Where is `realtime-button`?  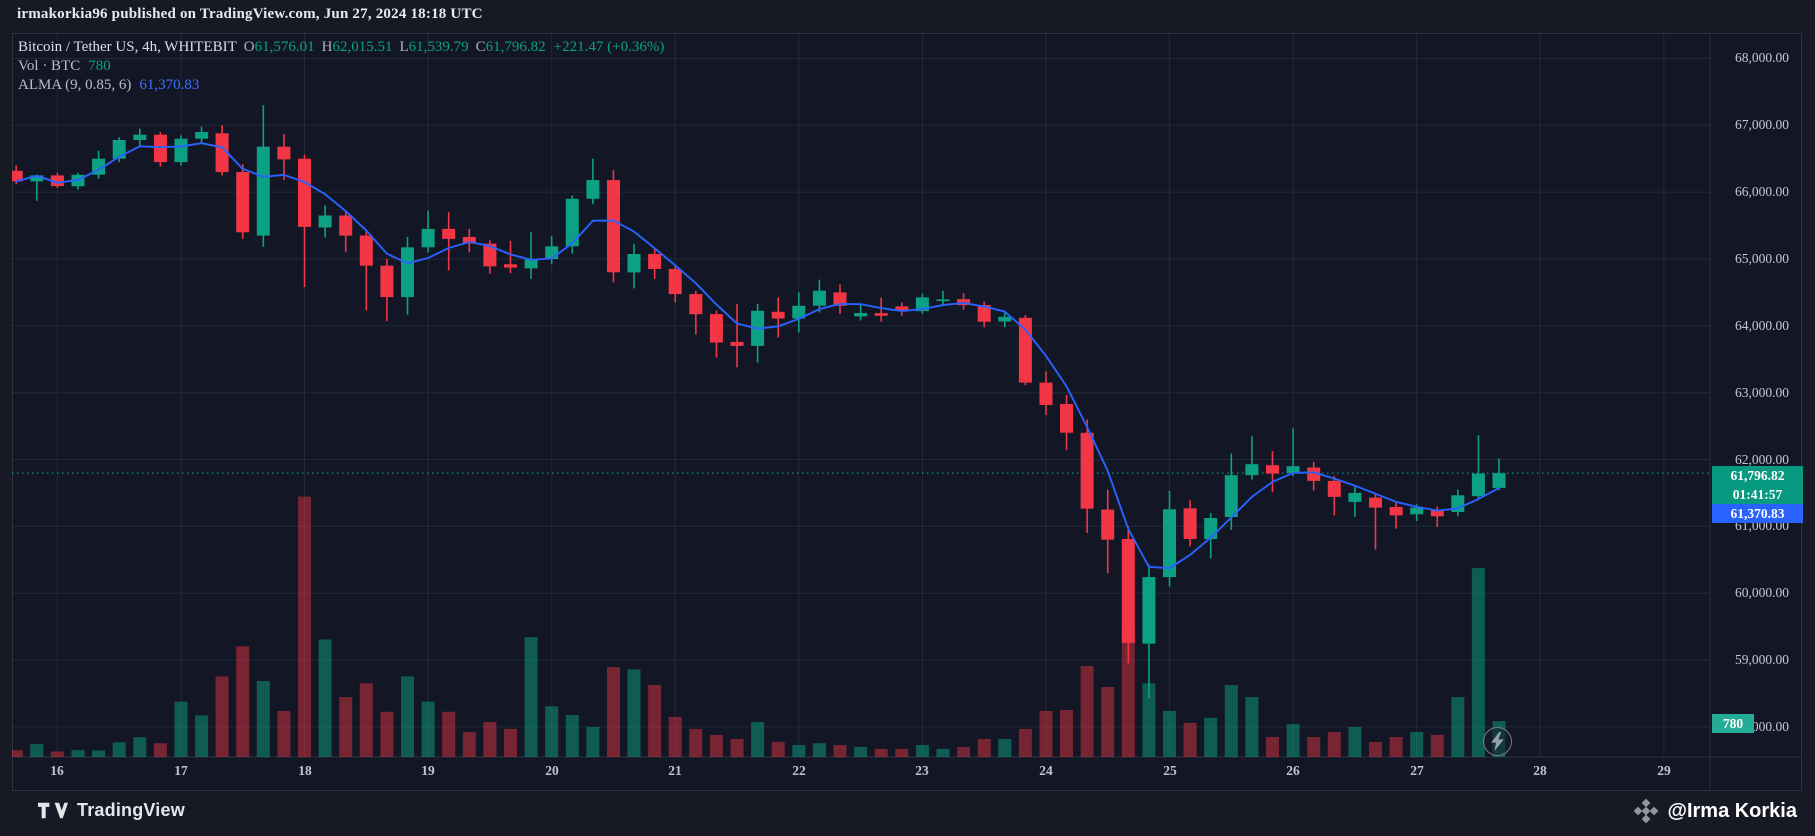
realtime-button is located at coordinates (1497, 741).